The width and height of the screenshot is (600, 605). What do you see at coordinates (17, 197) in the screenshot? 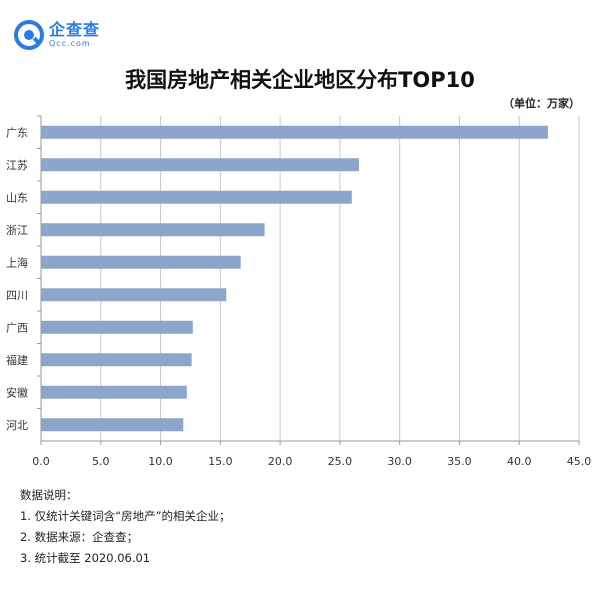
I see `category-label: 山东` at bounding box center [17, 197].